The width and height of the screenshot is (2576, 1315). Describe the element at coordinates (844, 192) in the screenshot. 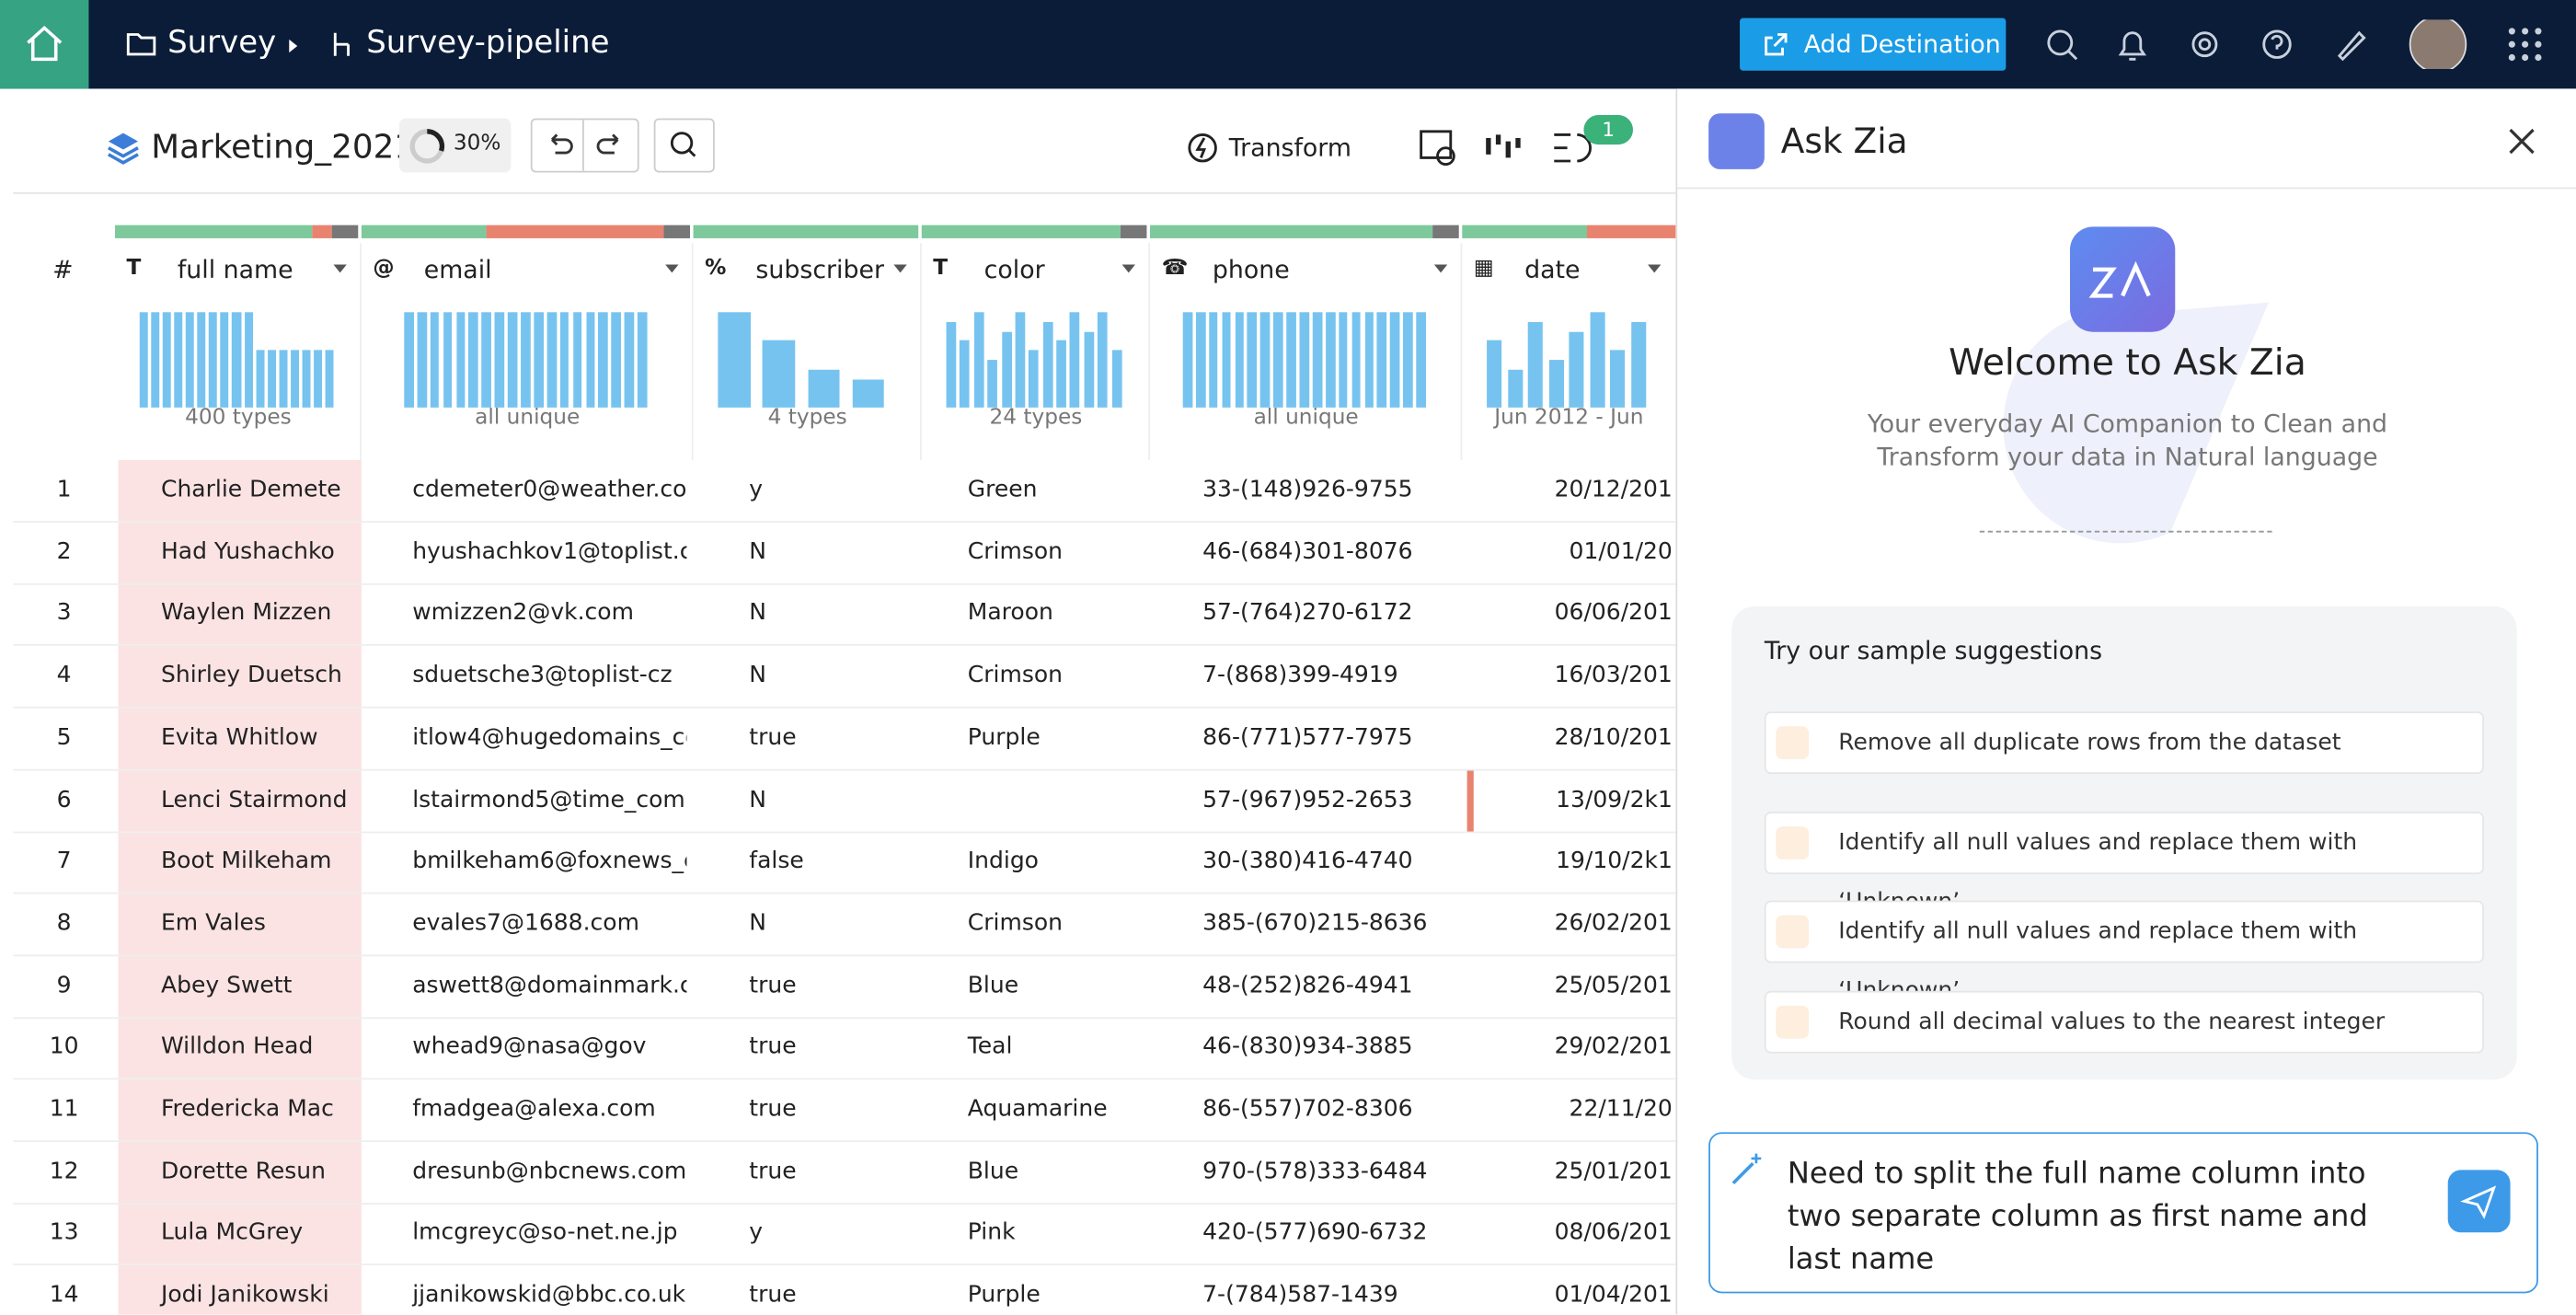

I see `divider` at that location.